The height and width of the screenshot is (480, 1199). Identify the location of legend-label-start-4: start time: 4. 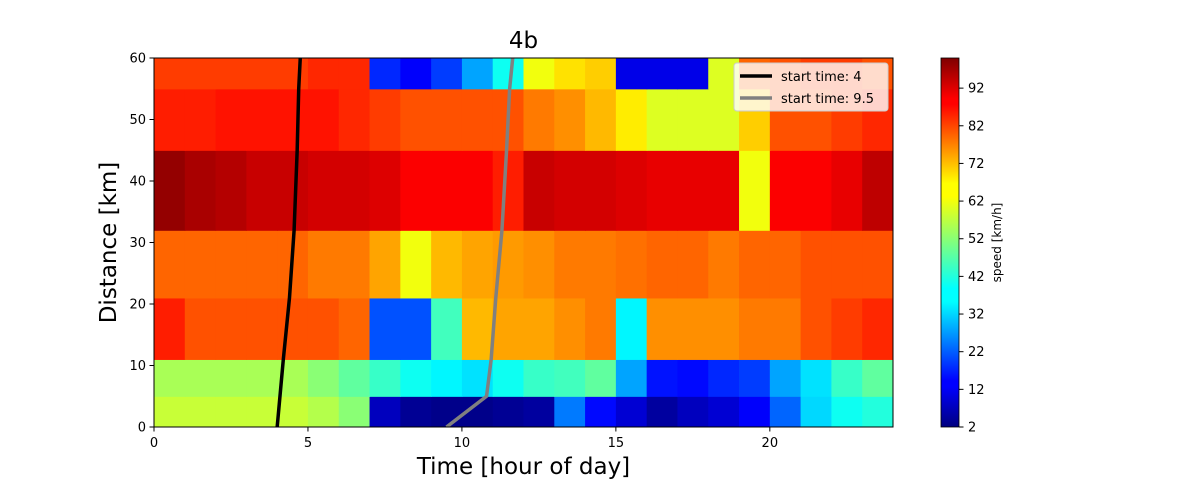
(821, 77).